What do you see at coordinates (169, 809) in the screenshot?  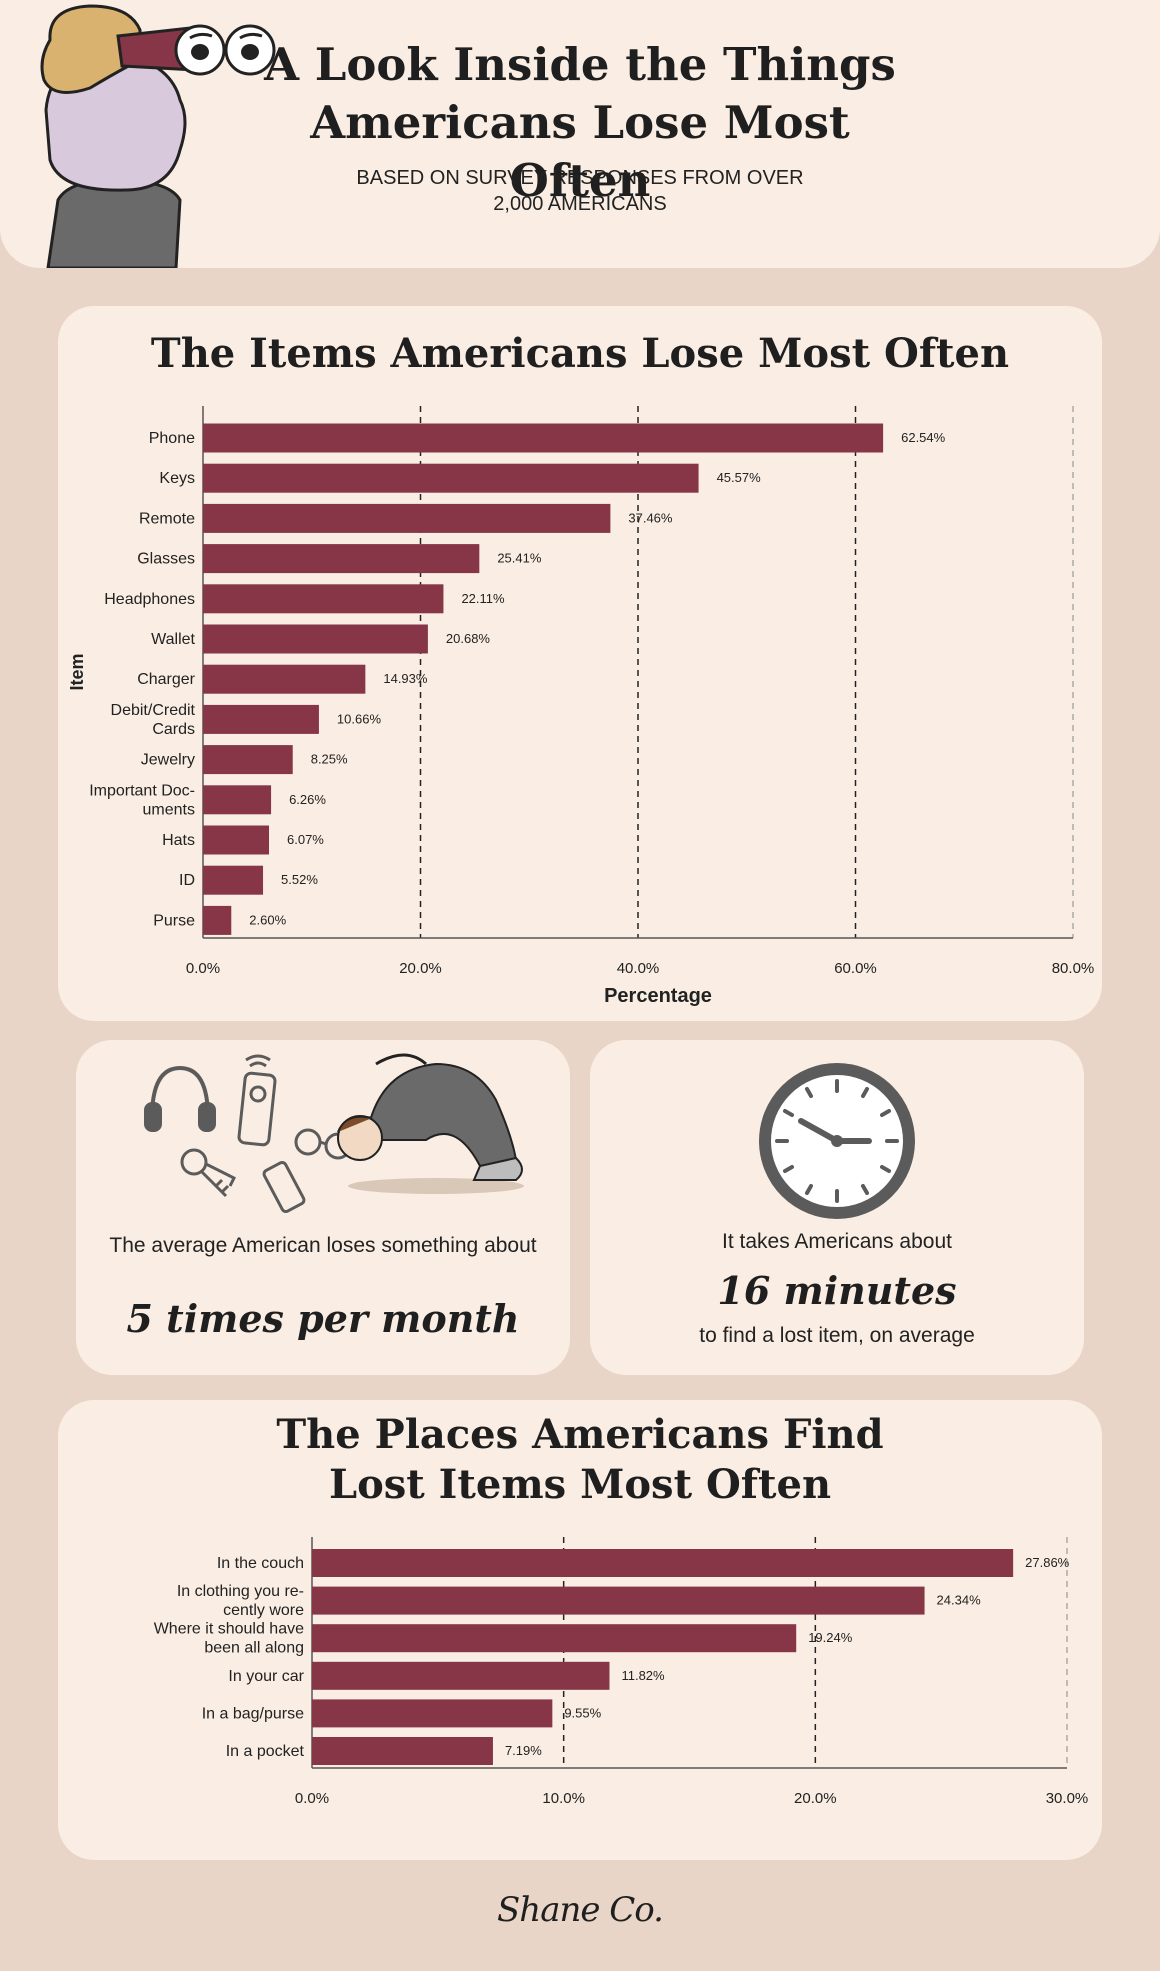 I see `category-label: uments` at bounding box center [169, 809].